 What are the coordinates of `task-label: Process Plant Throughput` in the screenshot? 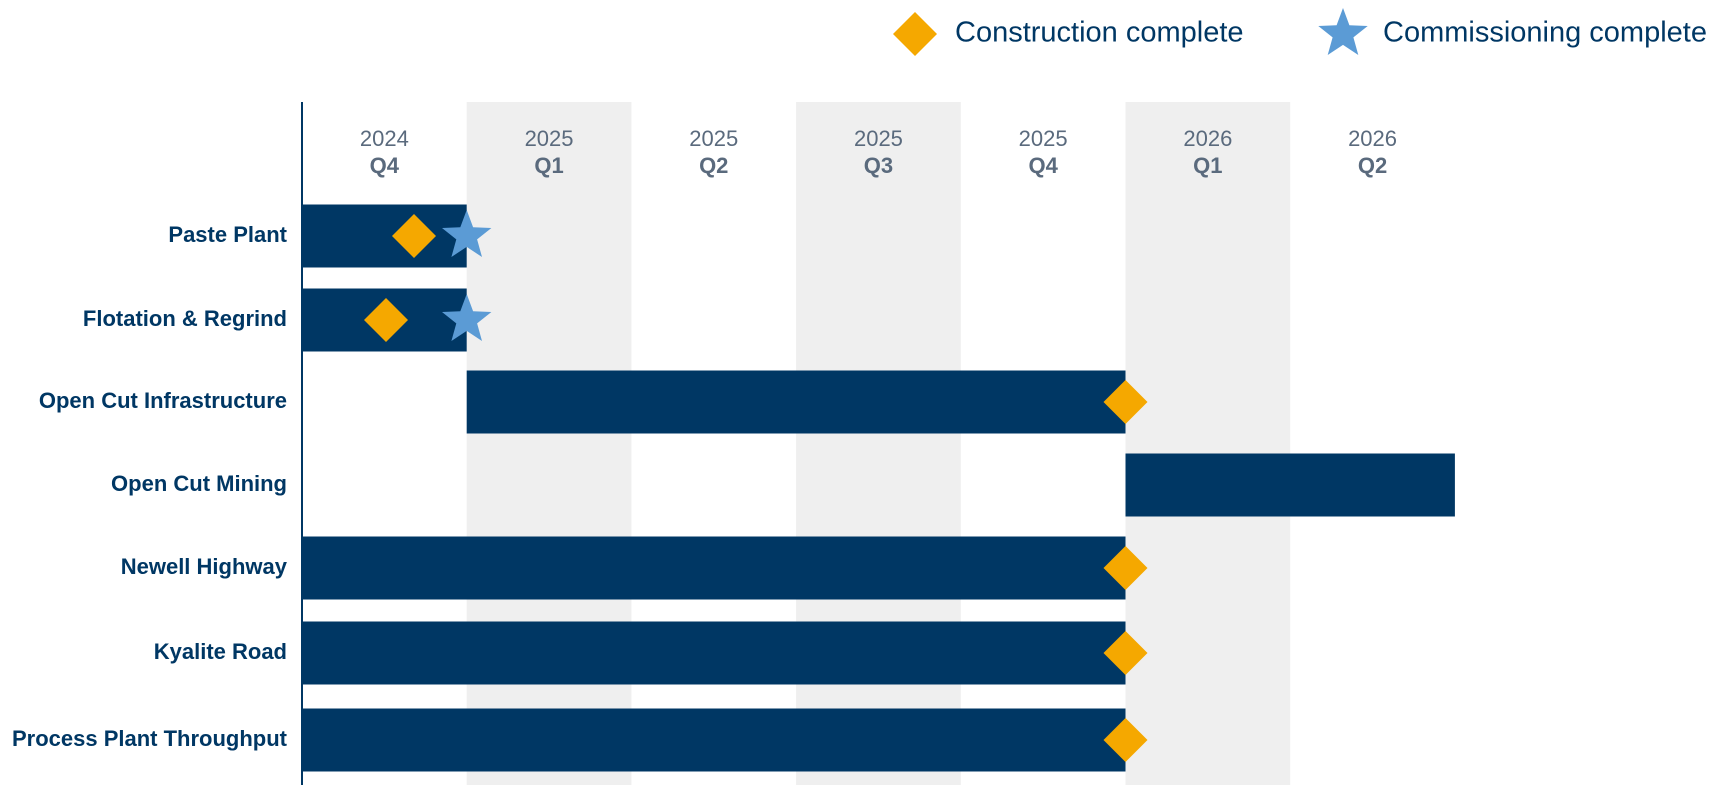 It's located at (150, 738).